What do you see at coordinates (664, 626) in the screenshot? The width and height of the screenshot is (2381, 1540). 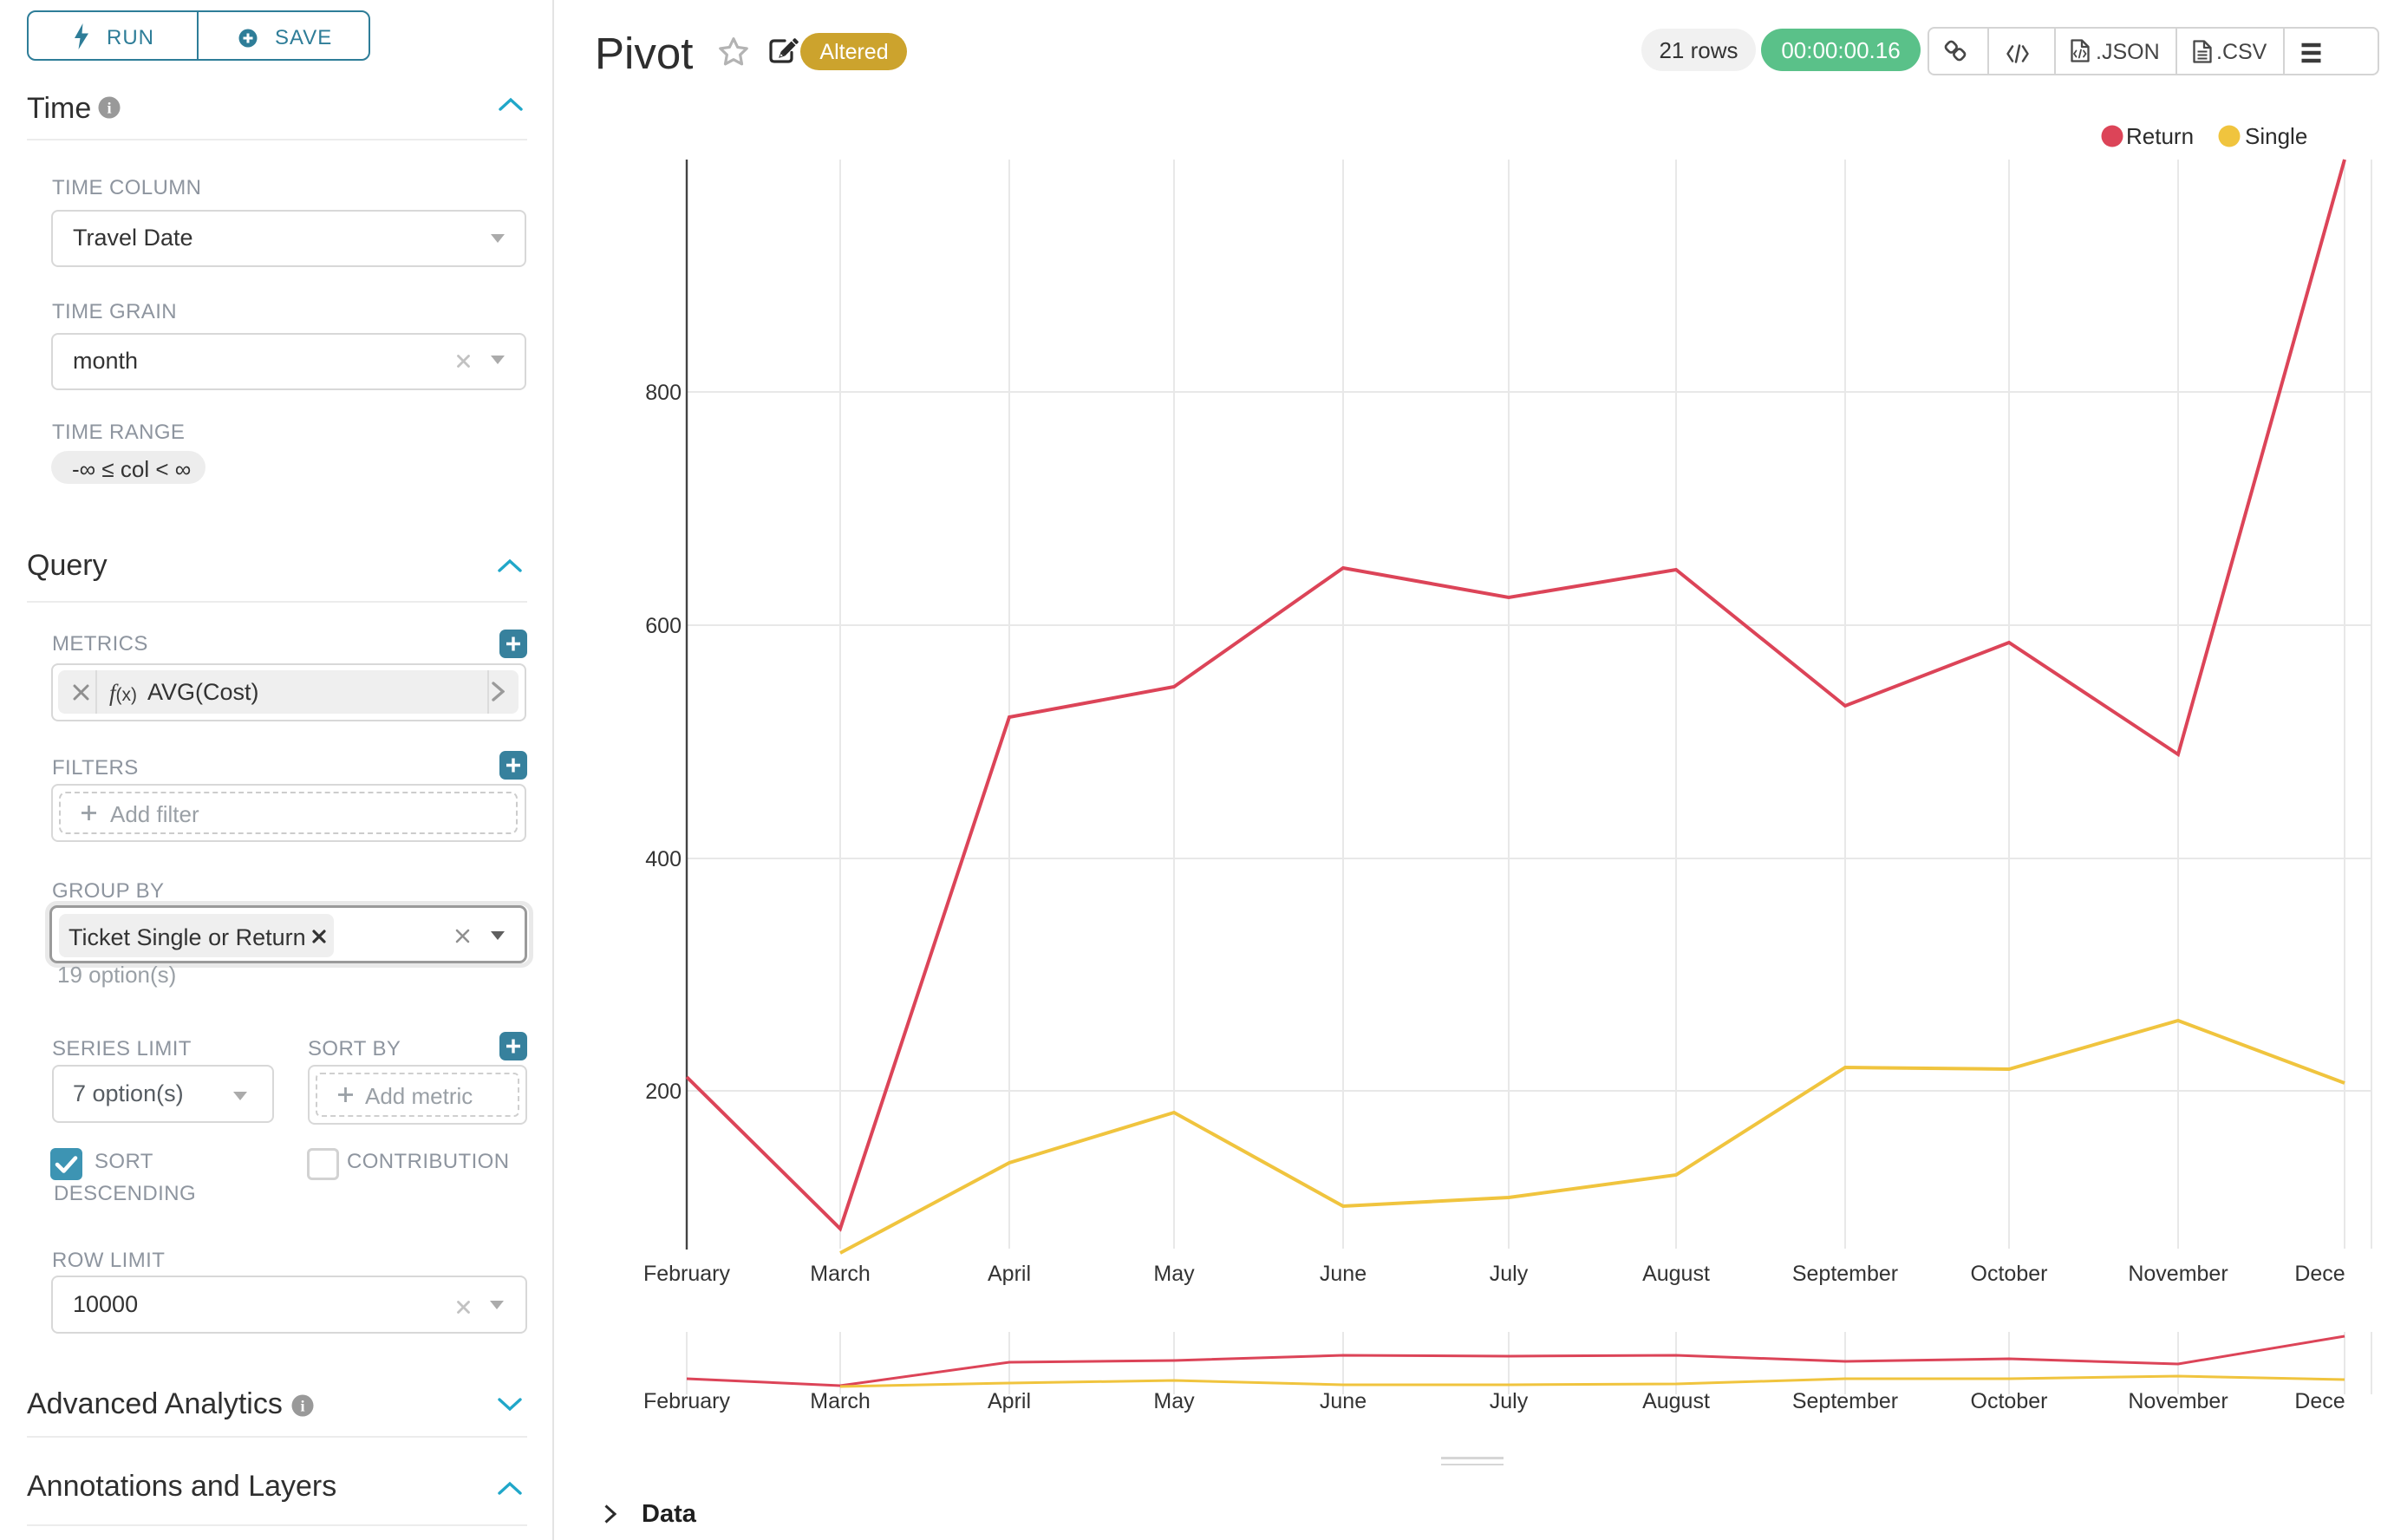 I see `svg-text: 600` at bounding box center [664, 626].